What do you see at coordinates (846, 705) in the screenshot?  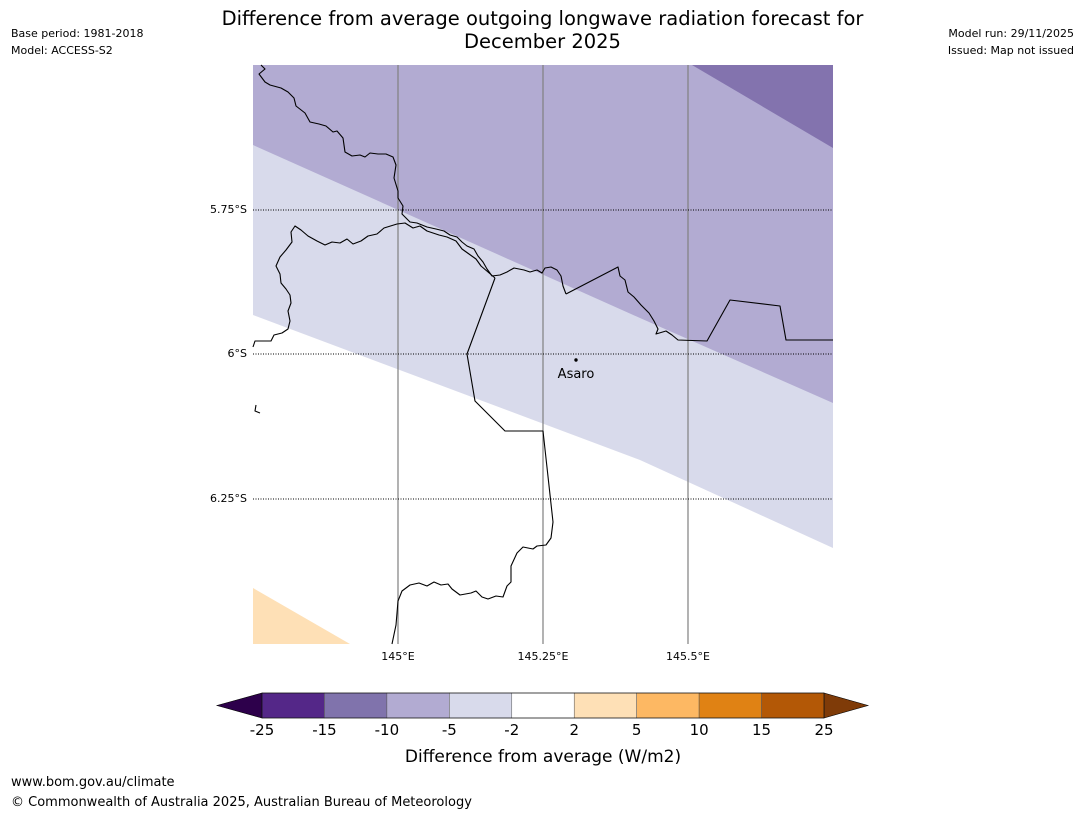 I see `colorbar-extend-high` at bounding box center [846, 705].